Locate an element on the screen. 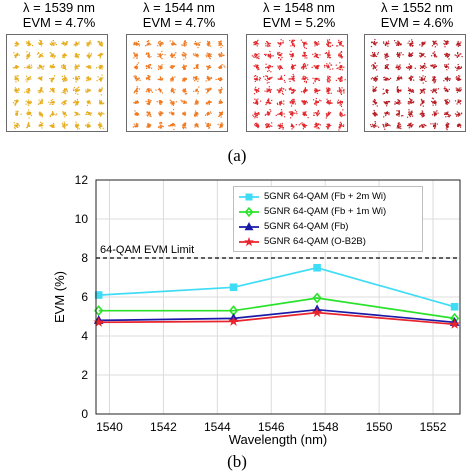  constellation-panel-4: λ = 1552 nm EVM = 4.6% is located at coordinates (416, 70).